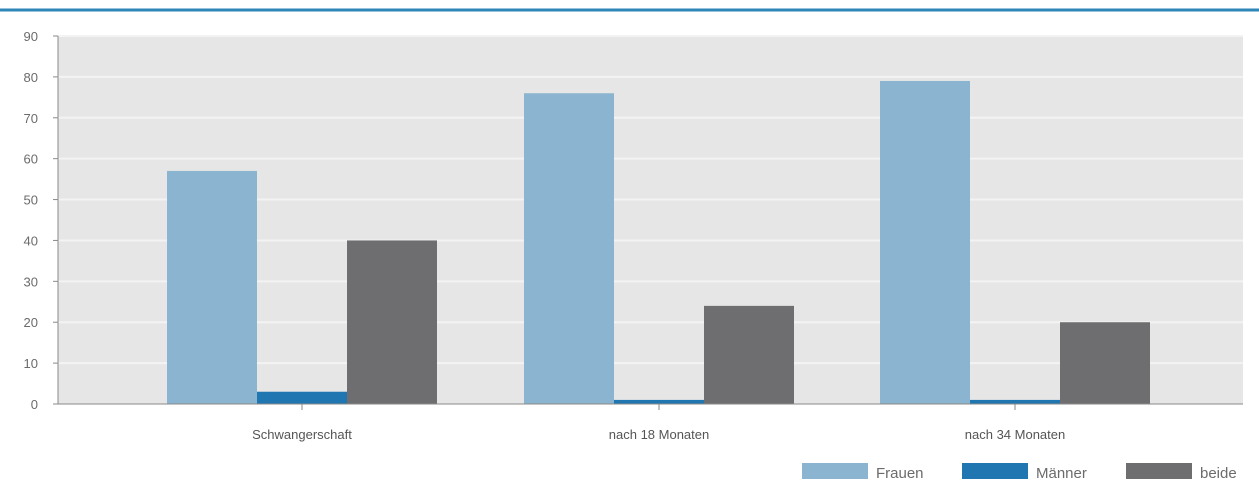 The width and height of the screenshot is (1259, 484). What do you see at coordinates (31, 200) in the screenshot?
I see `y-tick-label: 50` at bounding box center [31, 200].